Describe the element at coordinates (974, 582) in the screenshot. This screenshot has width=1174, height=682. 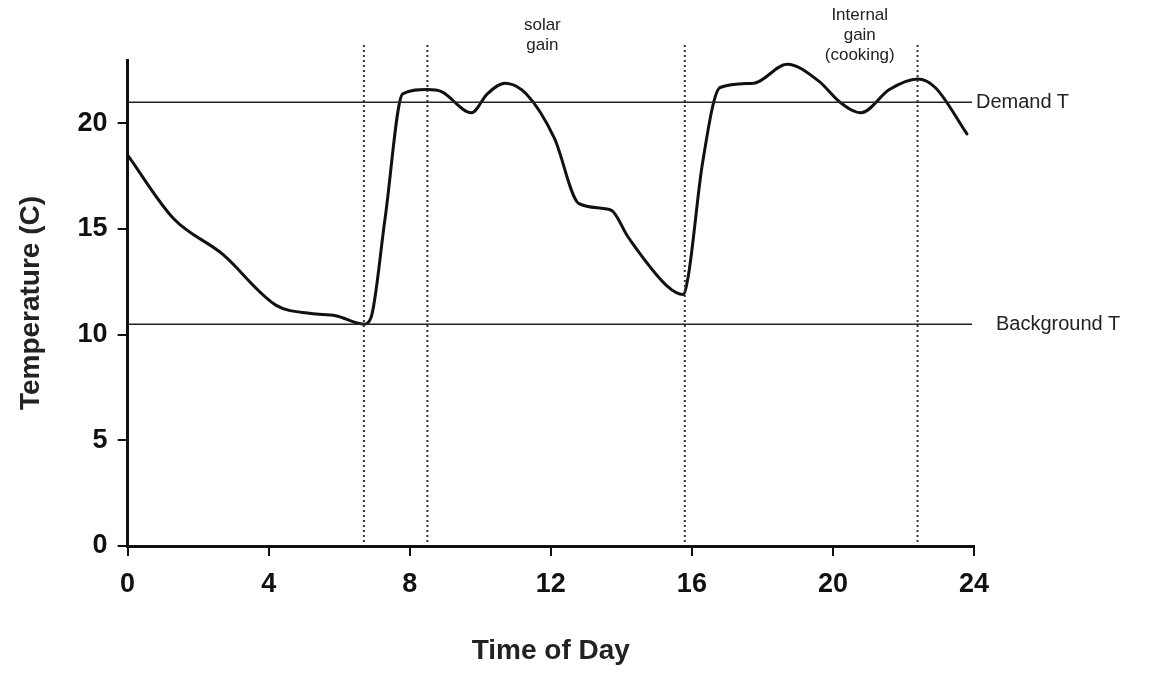
I see `x-tick-label: 24` at that location.